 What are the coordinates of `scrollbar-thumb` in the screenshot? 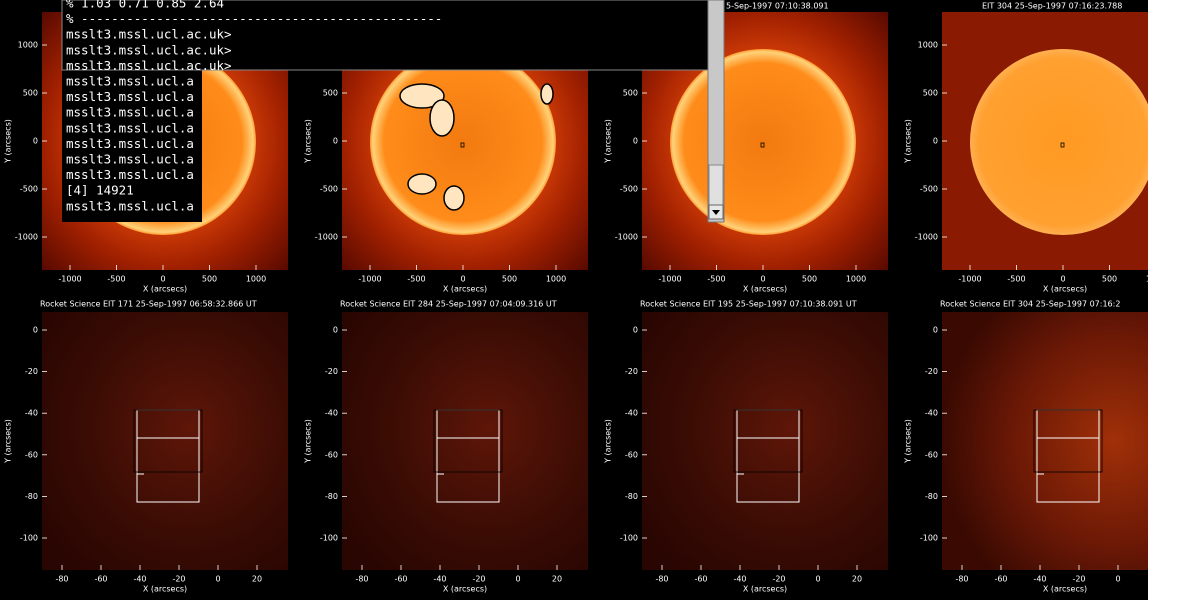 It's located at (716, 185).